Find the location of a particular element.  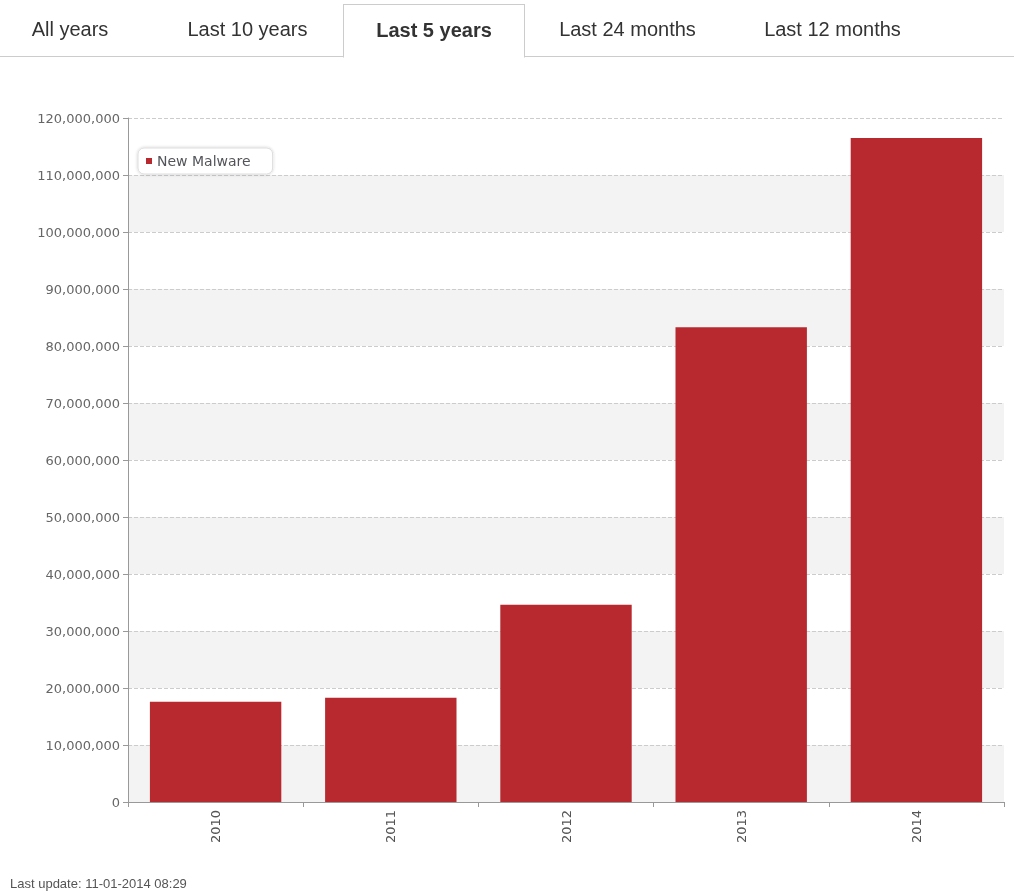

legend-label: New Malware is located at coordinates (204, 161).